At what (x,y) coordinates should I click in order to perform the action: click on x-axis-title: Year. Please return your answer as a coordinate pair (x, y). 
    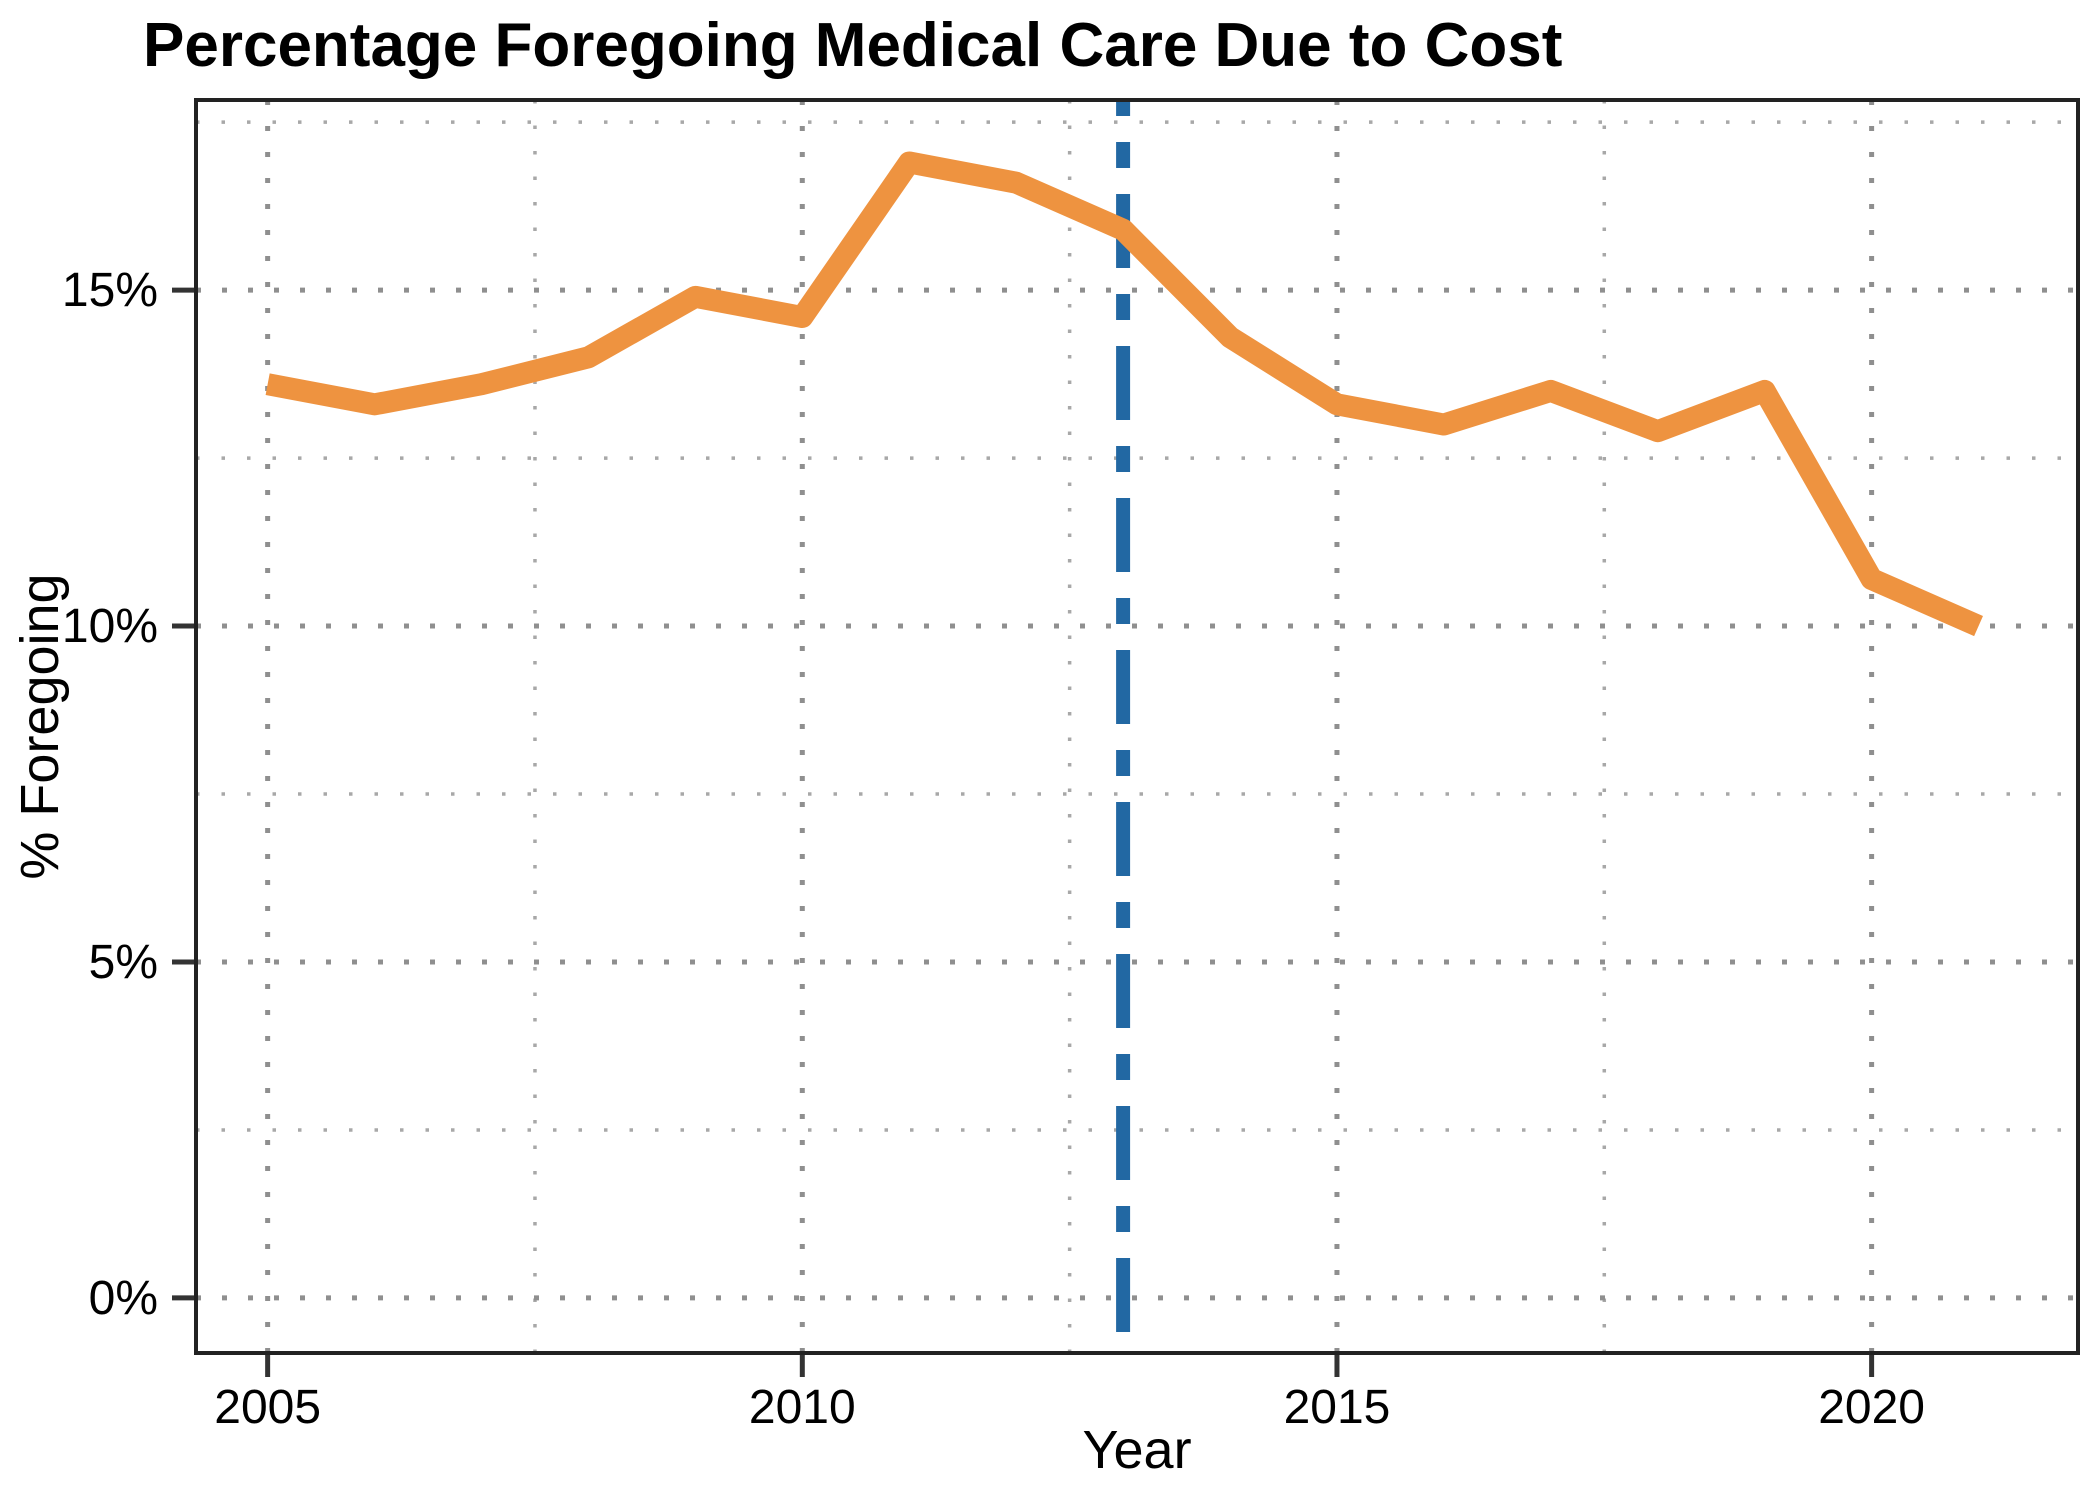
    Looking at the image, I should click on (1136, 1450).